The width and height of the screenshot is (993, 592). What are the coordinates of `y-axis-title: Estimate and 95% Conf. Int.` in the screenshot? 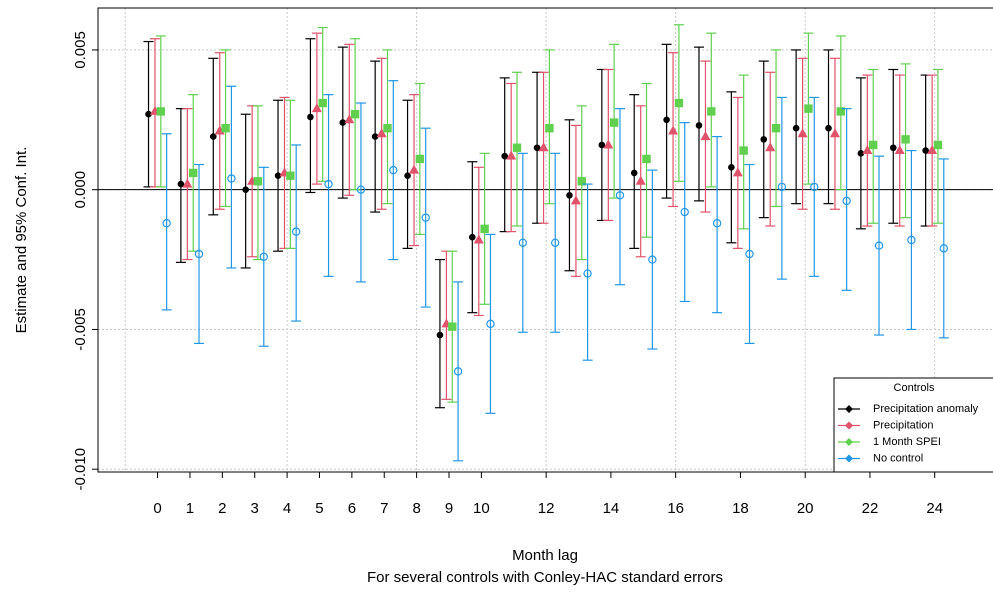 It's located at (21, 240).